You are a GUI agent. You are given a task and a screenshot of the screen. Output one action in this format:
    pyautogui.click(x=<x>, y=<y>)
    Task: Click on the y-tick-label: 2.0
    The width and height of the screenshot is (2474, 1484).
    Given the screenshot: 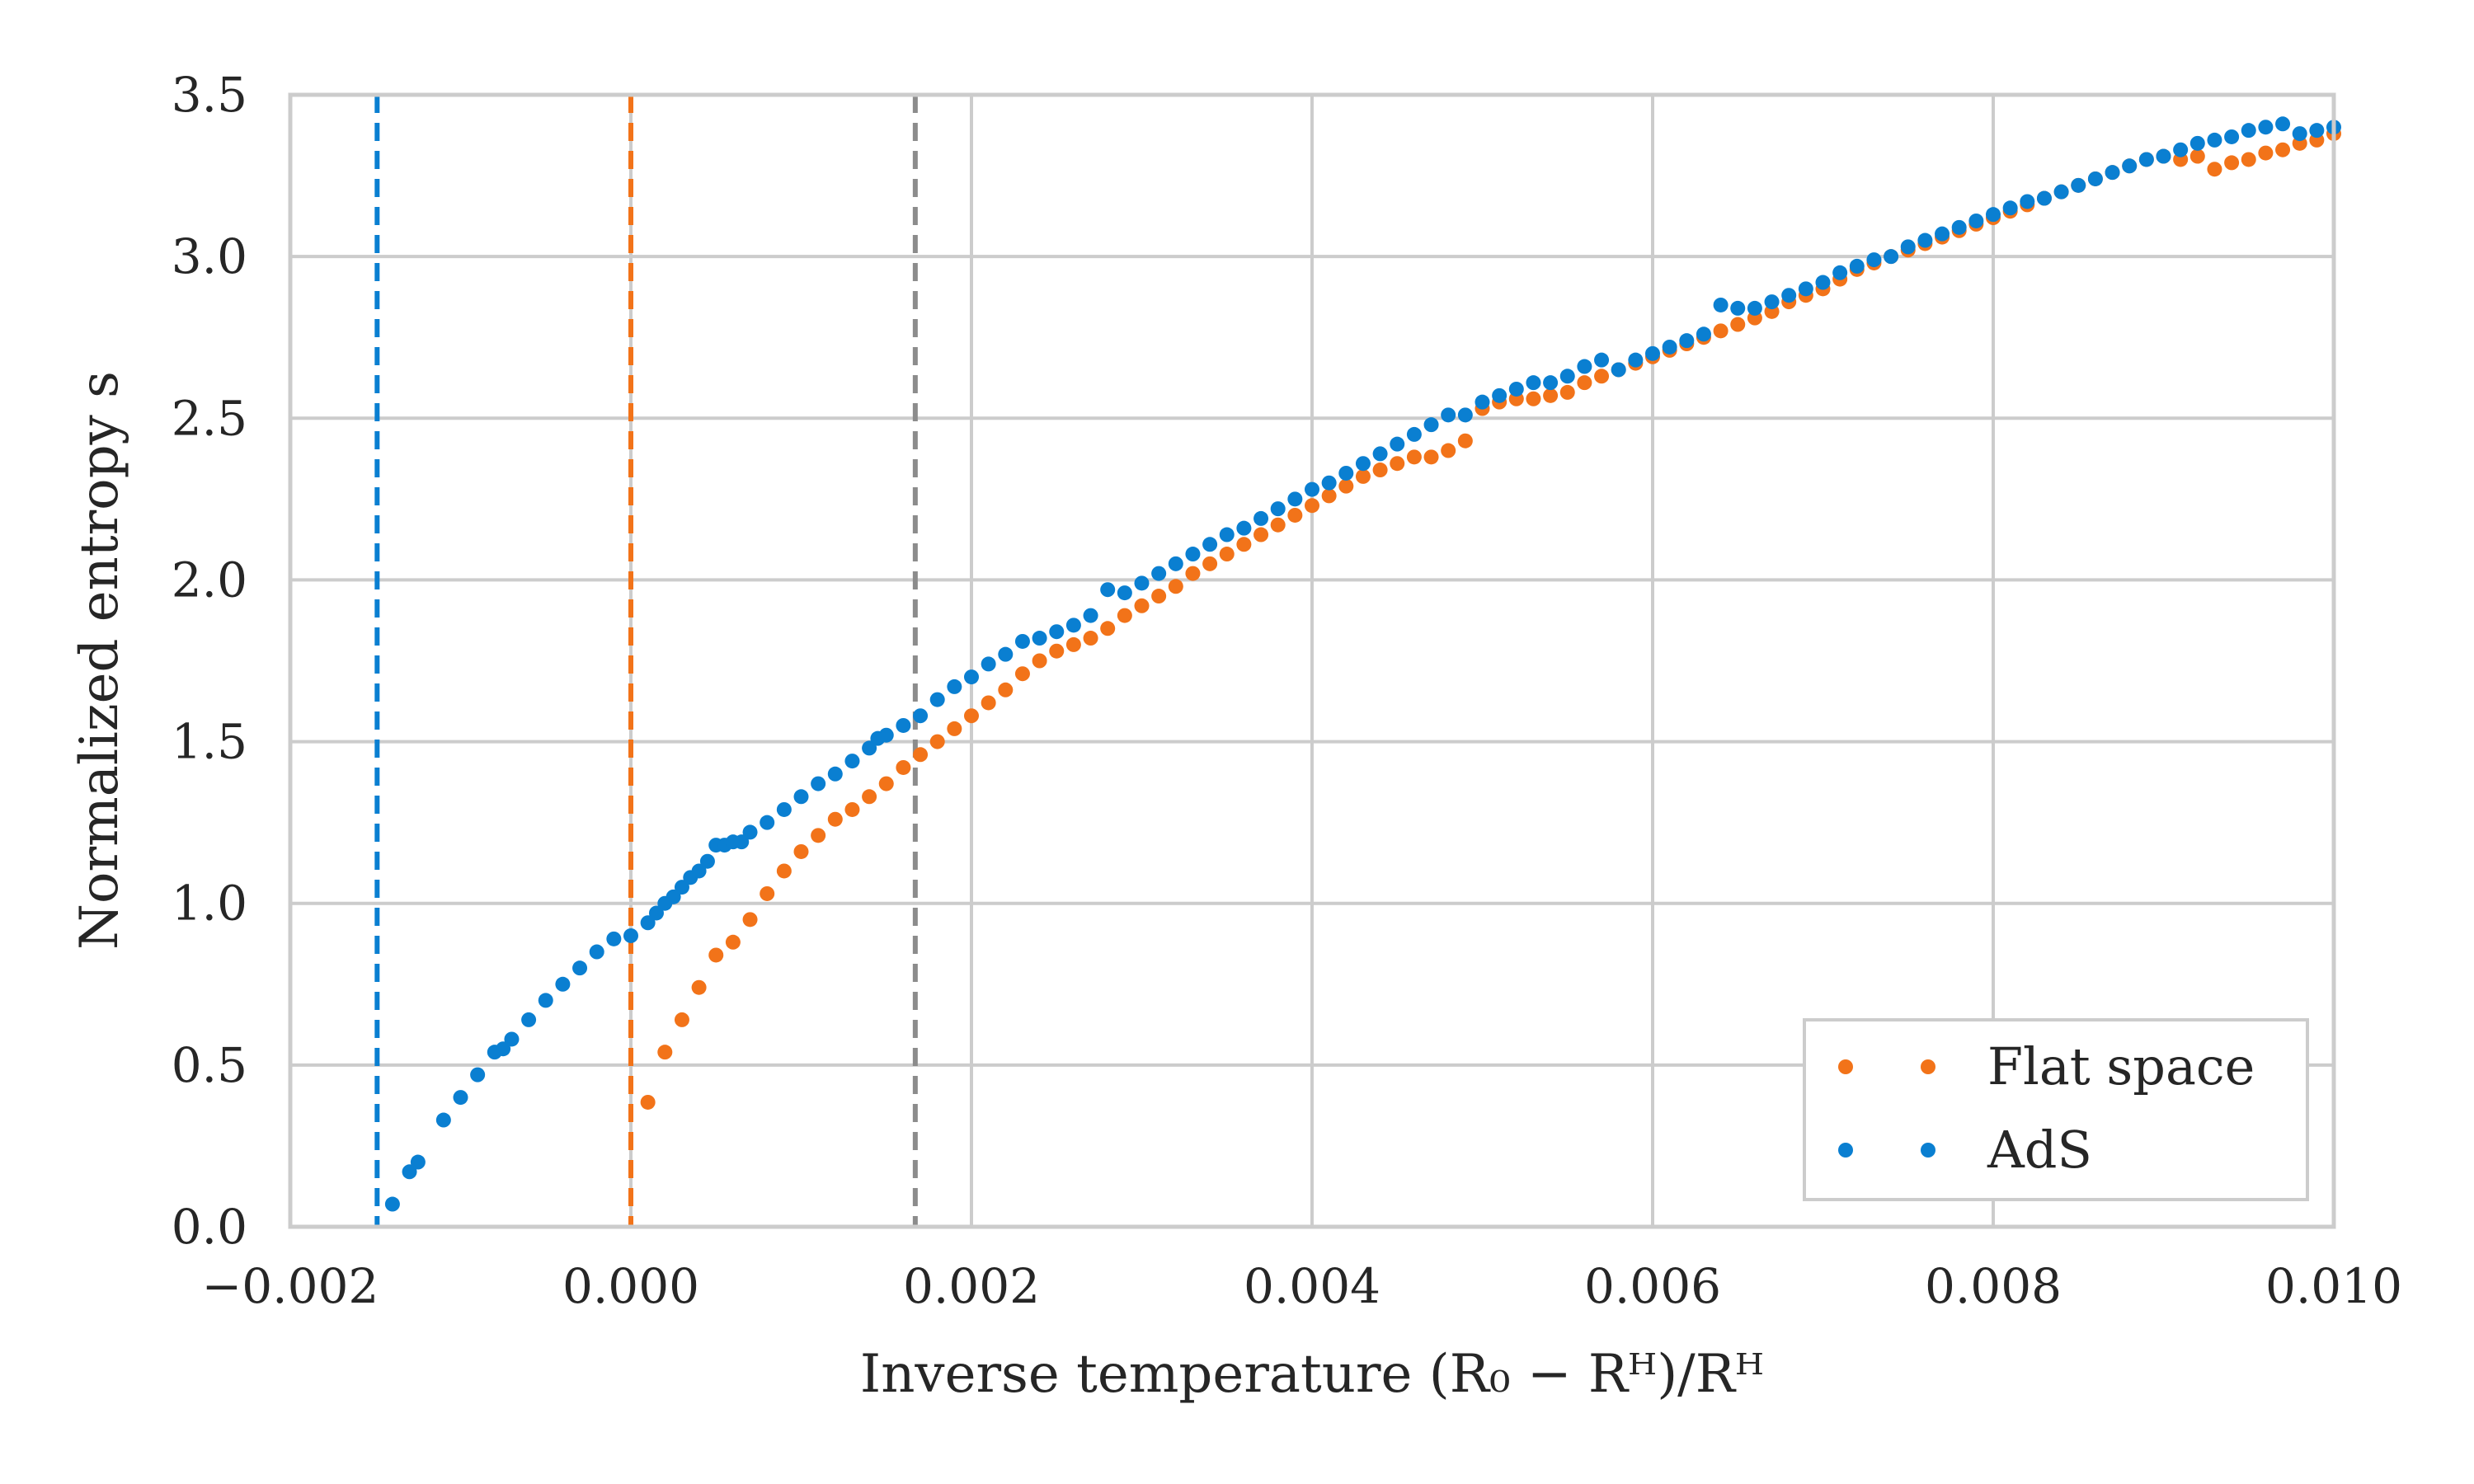 What is the action you would take?
    pyautogui.click(x=209, y=580)
    